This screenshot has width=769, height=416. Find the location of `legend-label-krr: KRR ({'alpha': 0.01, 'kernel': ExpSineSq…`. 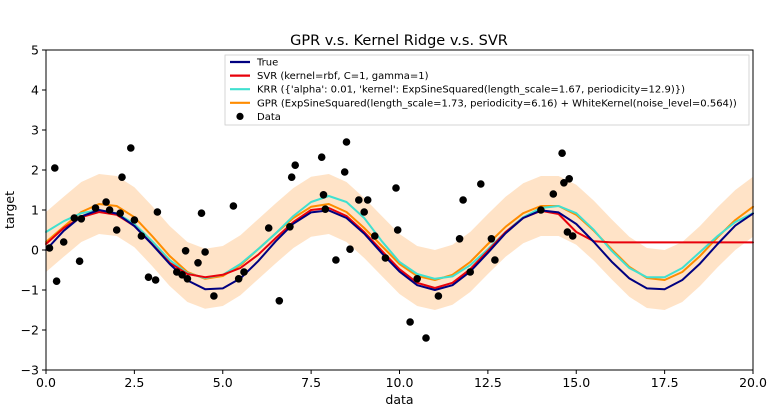

legend-label-krr: KRR ({'alpha': 0.01, 'kernel': ExpSineSq… is located at coordinates (471, 90).